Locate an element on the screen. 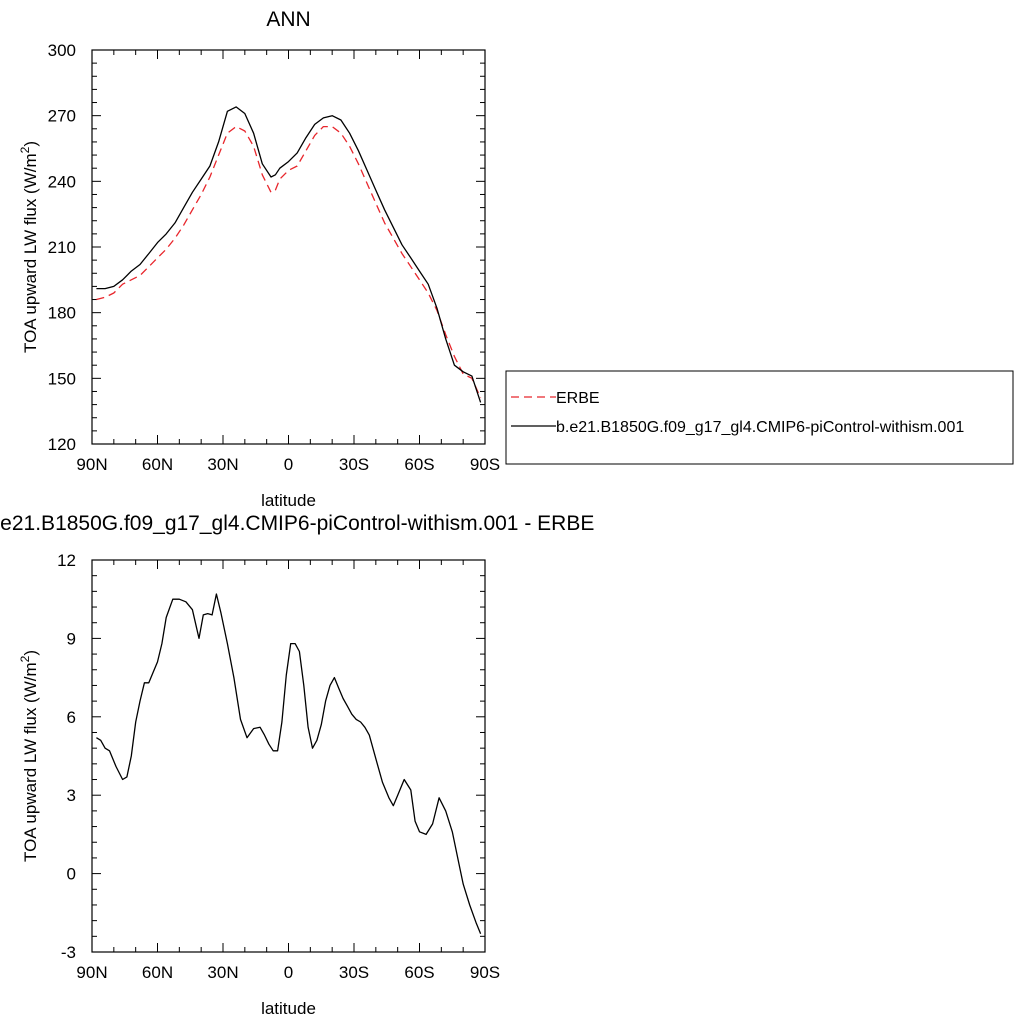  legend-box is located at coordinates (759, 417).